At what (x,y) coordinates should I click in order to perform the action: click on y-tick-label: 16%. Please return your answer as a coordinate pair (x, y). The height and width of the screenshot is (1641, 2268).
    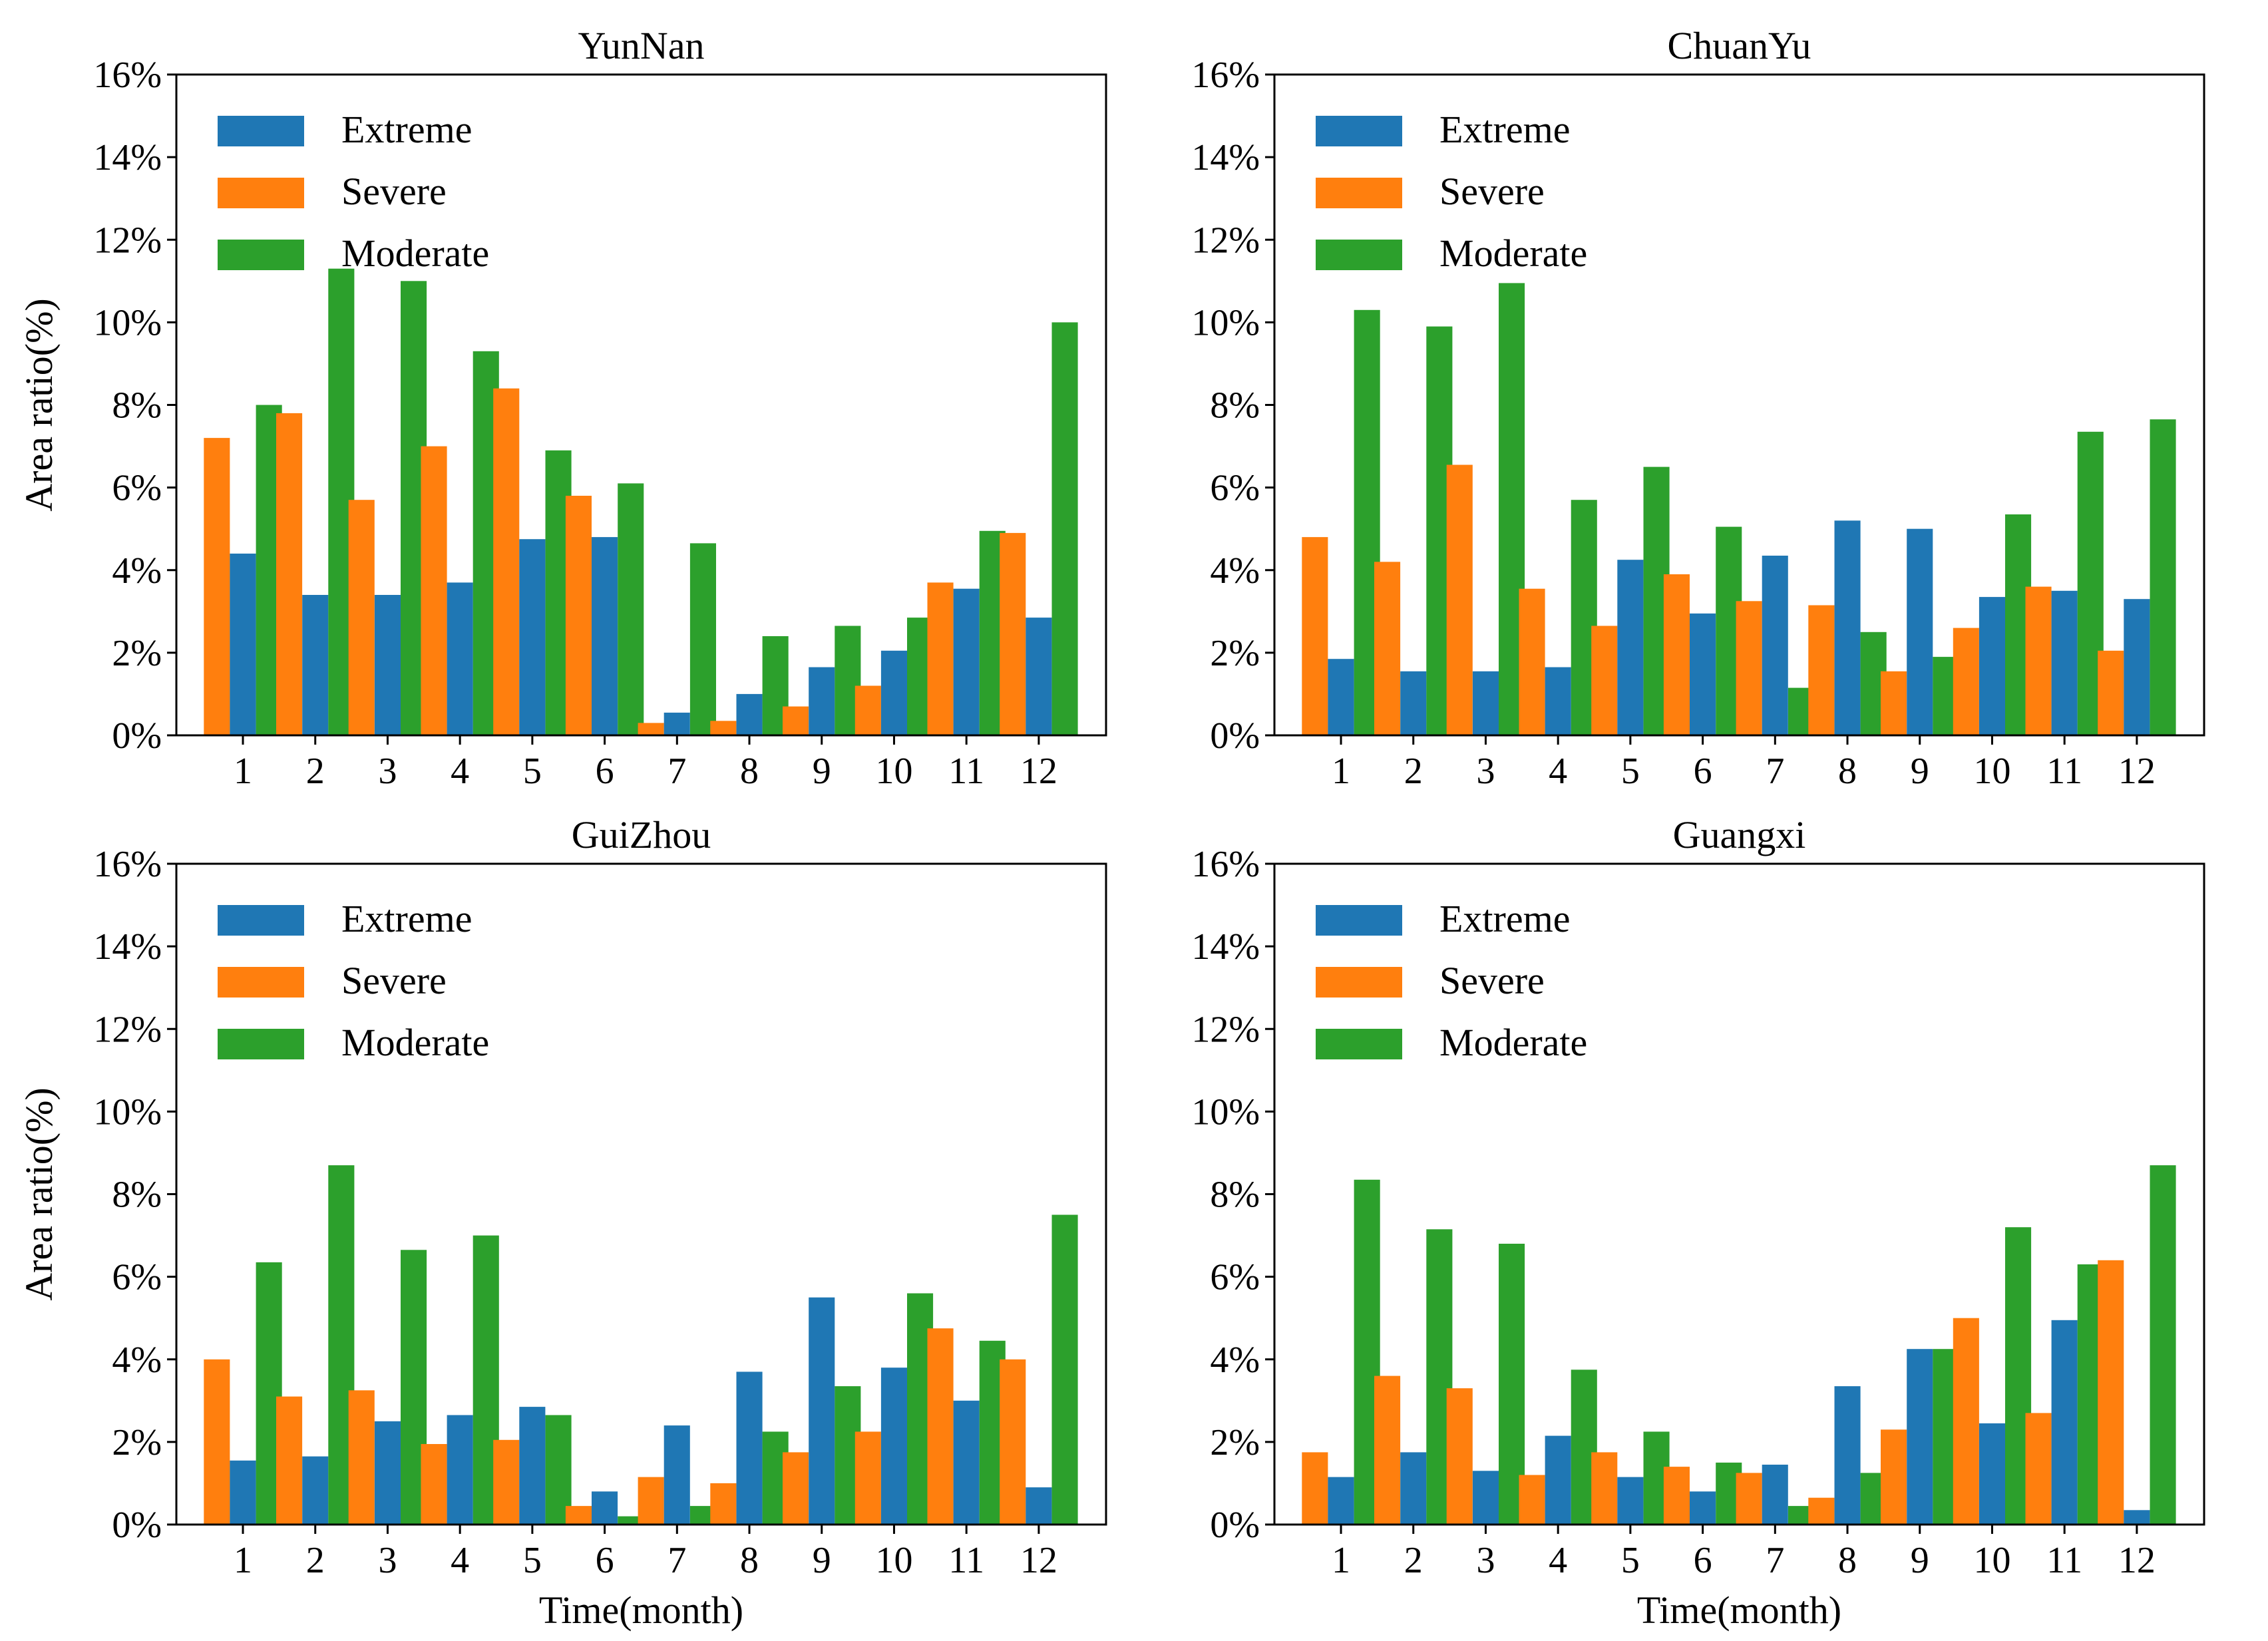
    Looking at the image, I should click on (1225, 864).